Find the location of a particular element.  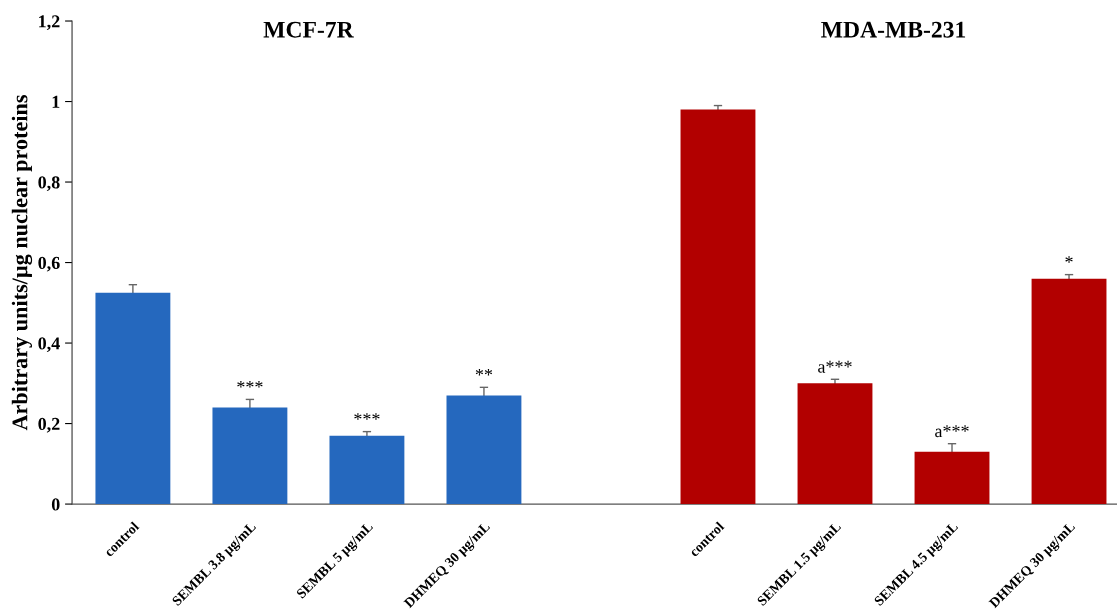

annotation: MCF-7R is located at coordinates (308, 29).